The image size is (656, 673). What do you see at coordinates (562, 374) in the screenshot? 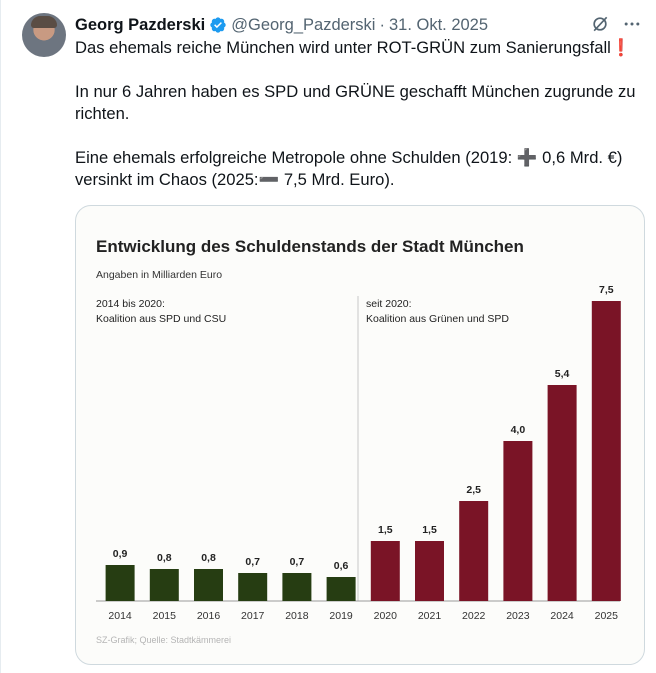
I see `value-label-2024: 5,4` at bounding box center [562, 374].